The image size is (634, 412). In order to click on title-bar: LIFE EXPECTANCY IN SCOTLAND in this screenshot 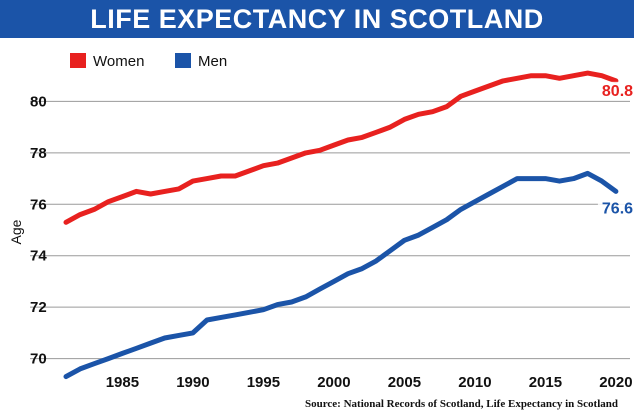, I will do `click(317, 19)`.